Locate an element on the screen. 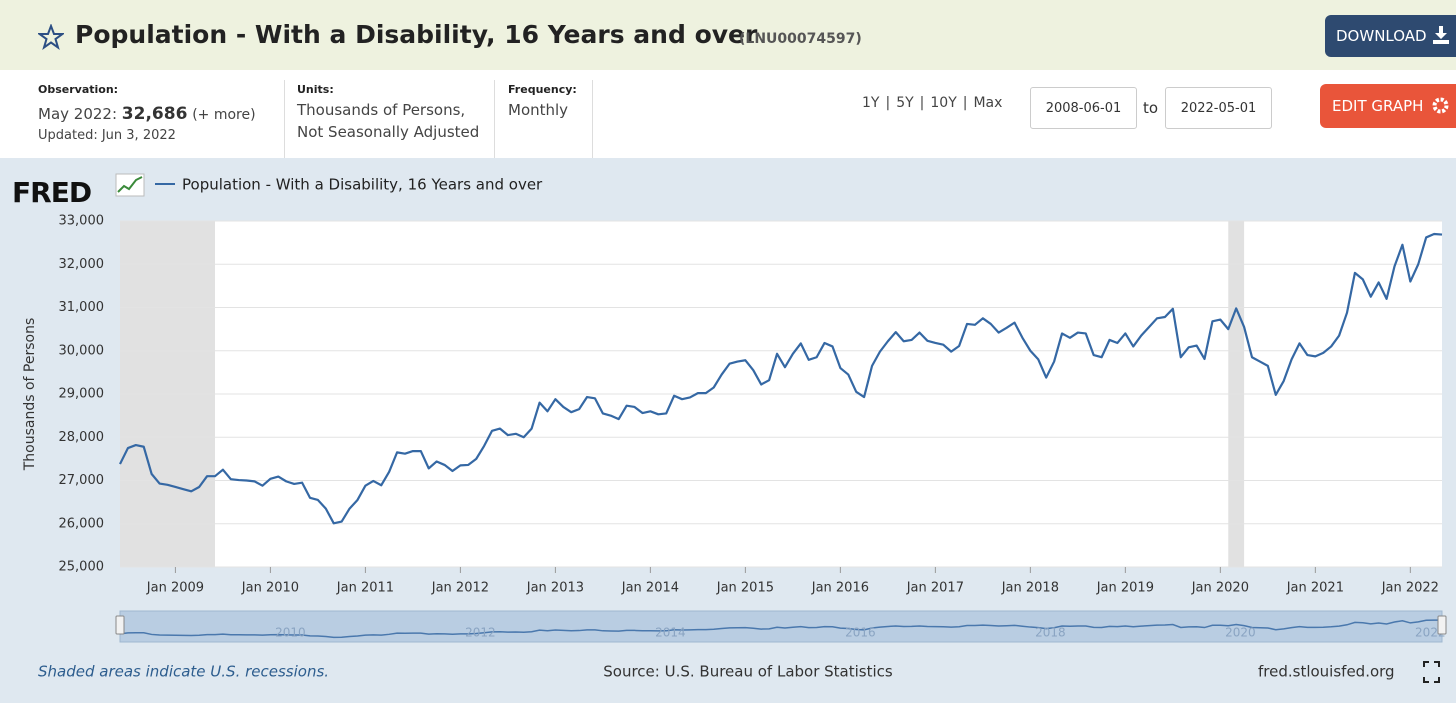 This screenshot has height=703, width=1456. frequency: Monthly is located at coordinates (538, 110).